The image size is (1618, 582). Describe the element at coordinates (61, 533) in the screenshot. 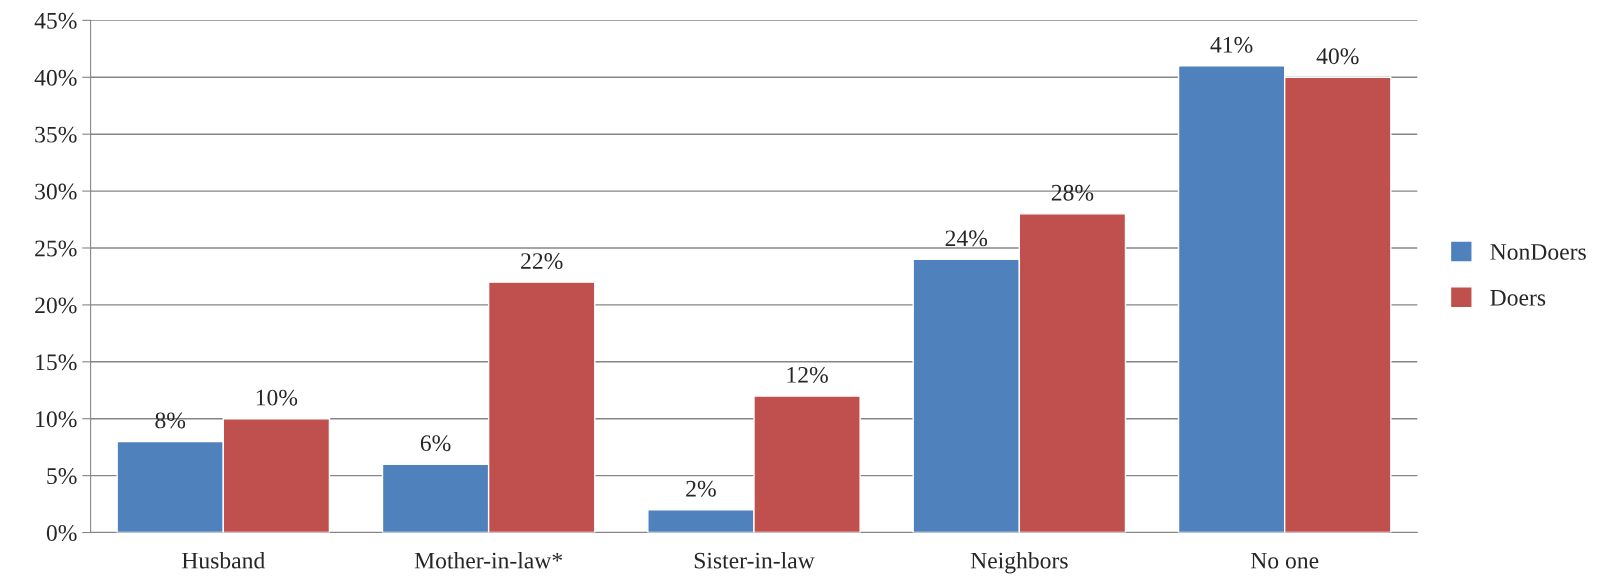

I see `y-tick-label: 0%` at that location.